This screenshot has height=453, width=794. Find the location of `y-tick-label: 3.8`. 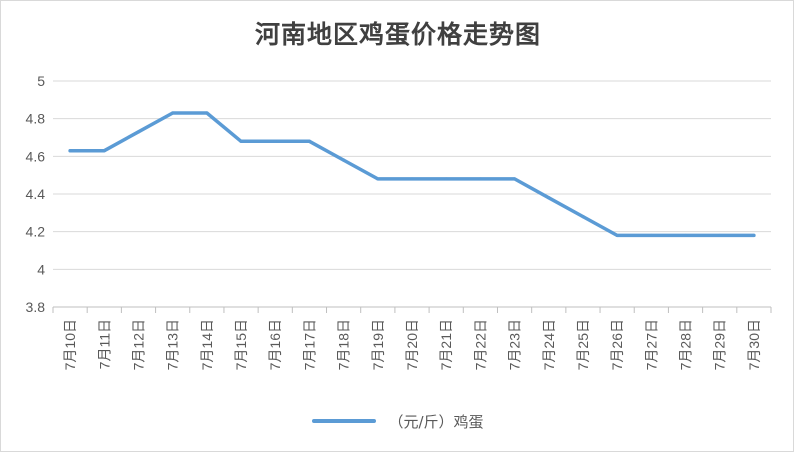

y-tick-label: 3.8 is located at coordinates (36, 307).